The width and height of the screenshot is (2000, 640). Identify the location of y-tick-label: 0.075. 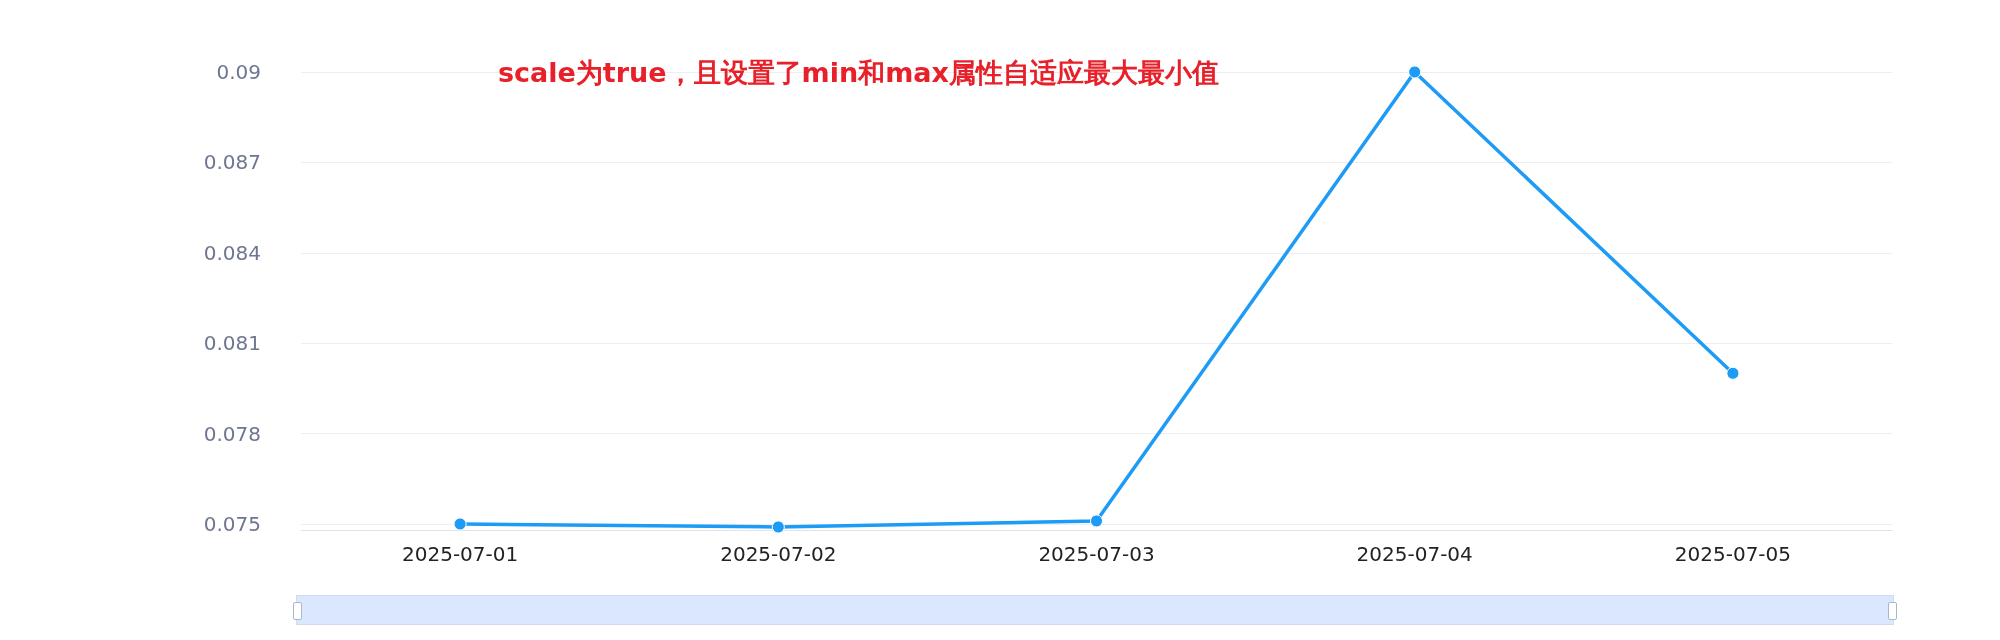
(232, 523).